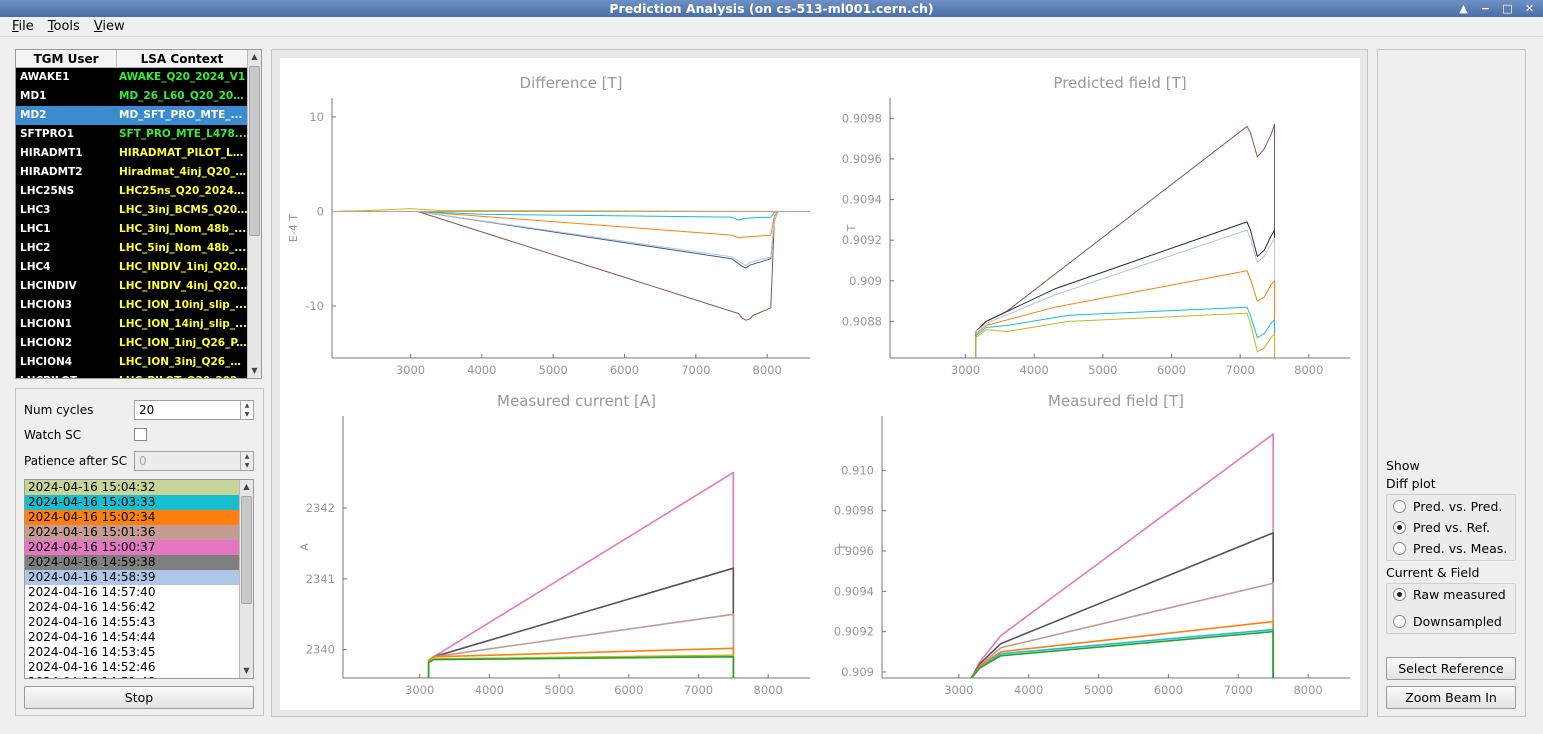 This screenshot has width=1543, height=734. What do you see at coordinates (109, 26) in the screenshot?
I see `menu-view: View` at bounding box center [109, 26].